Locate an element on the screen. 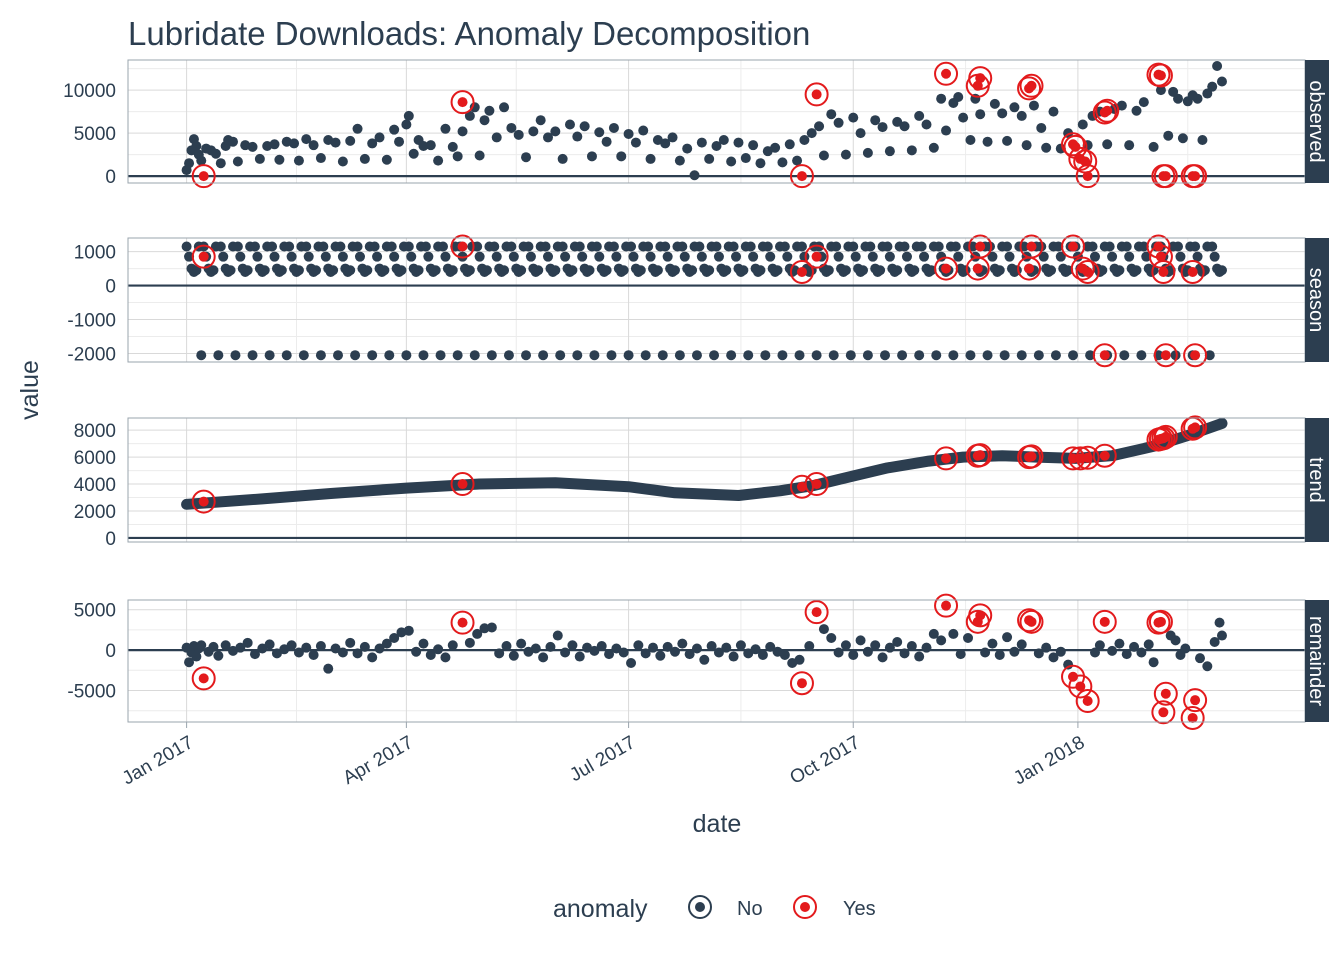 This screenshot has width=1344, height=960. panel-border is located at coordinates (716, 661).